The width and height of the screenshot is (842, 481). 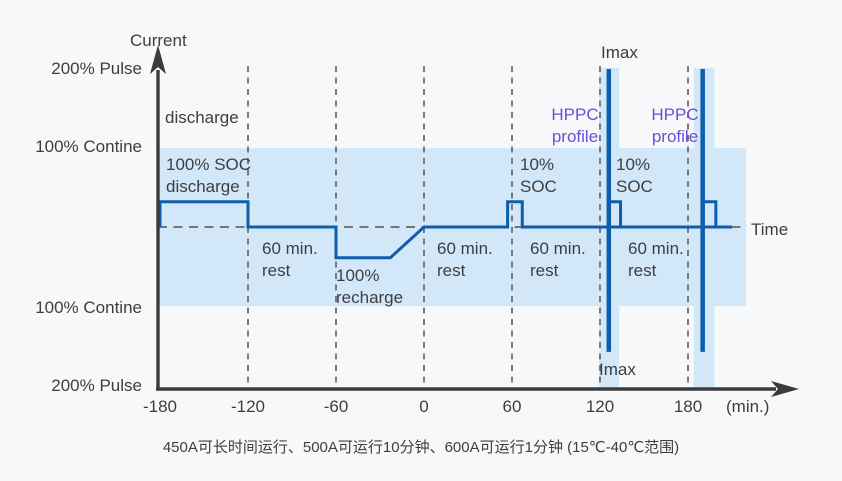 What do you see at coordinates (160, 406) in the screenshot?
I see `x-tick-label: -180` at bounding box center [160, 406].